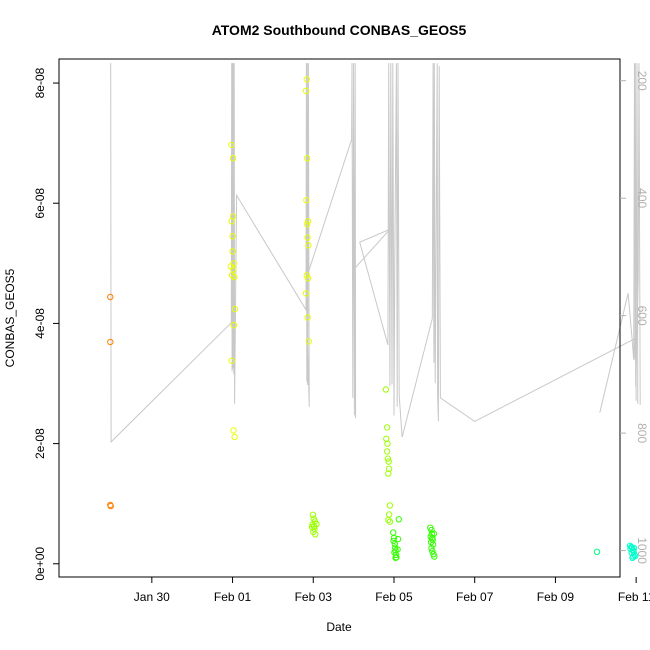  I want to click on y2-tick-label: 1000, so click(642, 550).